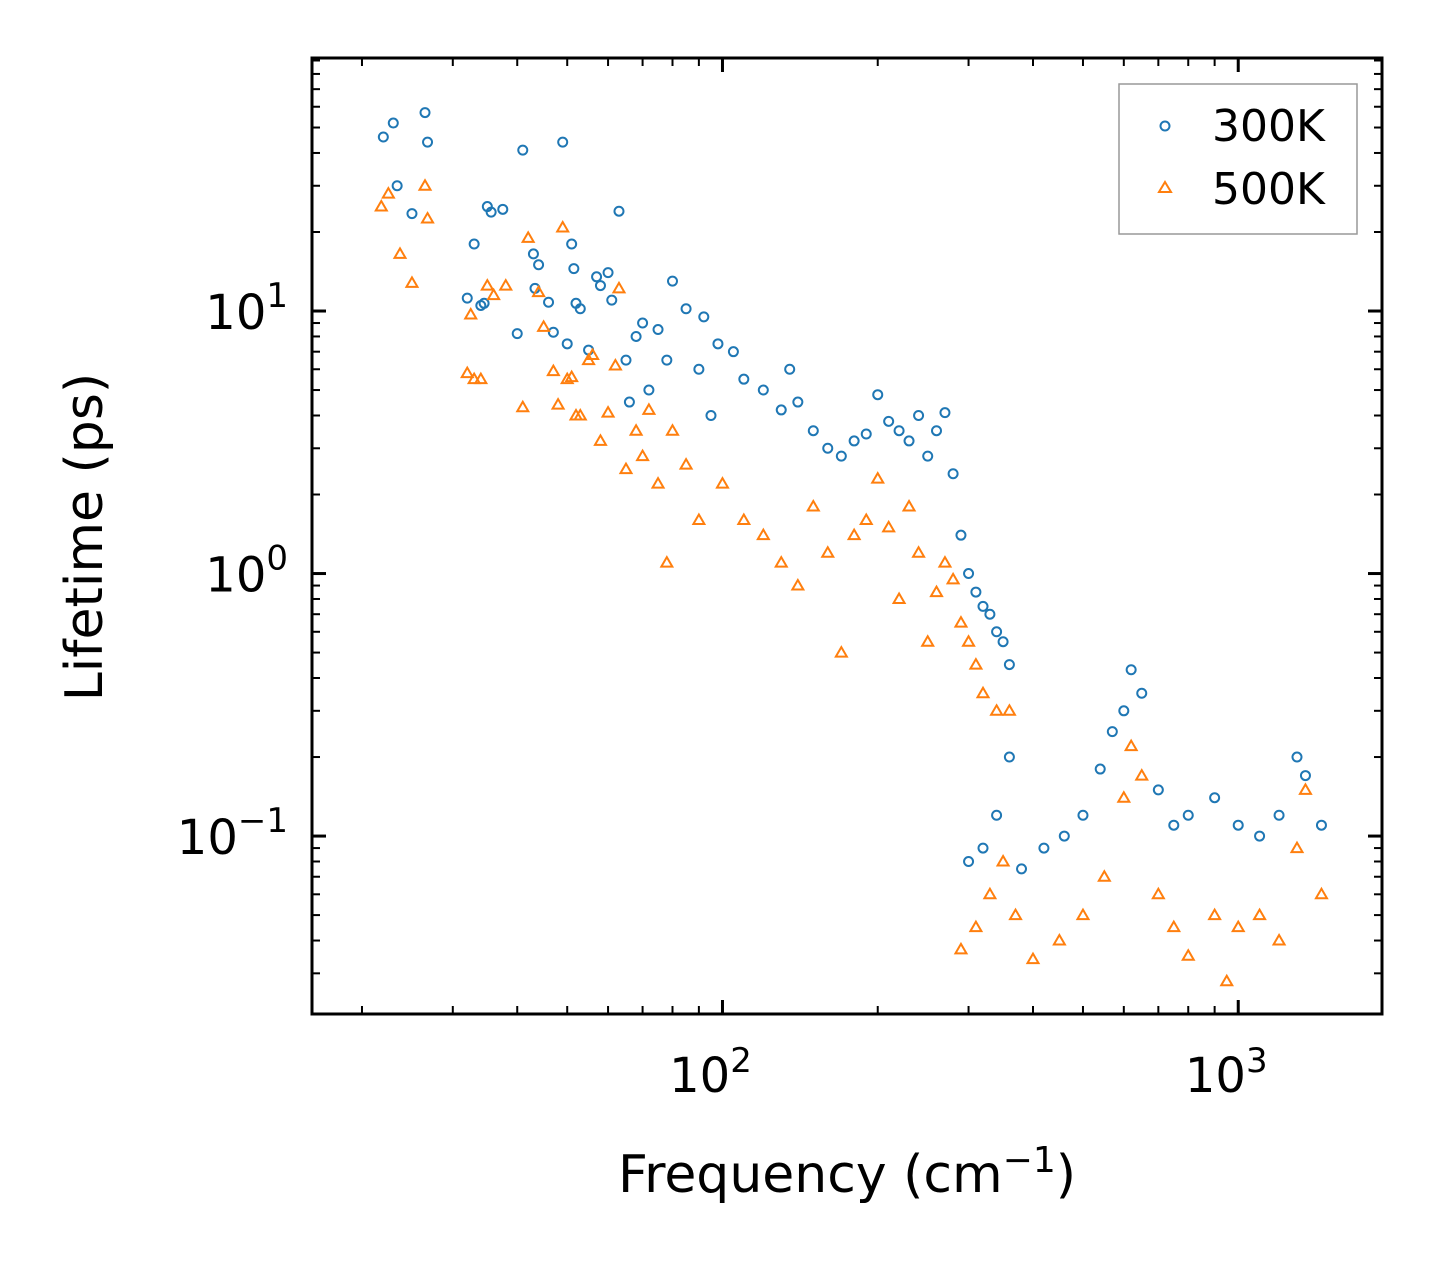 This screenshot has width=1442, height=1265. Describe the element at coordinates (85, 537) in the screenshot. I see `y-axis-label: Lifetime (ps)` at that location.